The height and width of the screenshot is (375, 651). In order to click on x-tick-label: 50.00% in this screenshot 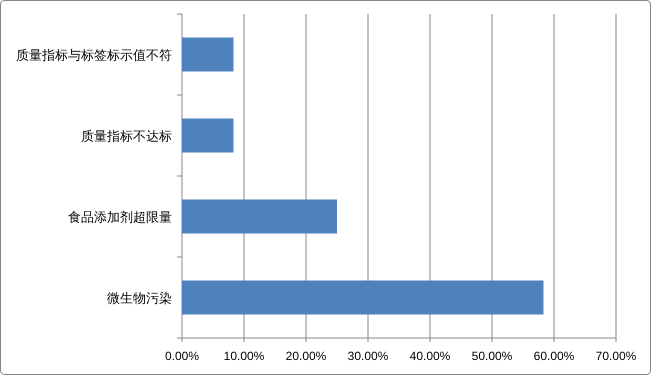, I will do `click(492, 356)`.